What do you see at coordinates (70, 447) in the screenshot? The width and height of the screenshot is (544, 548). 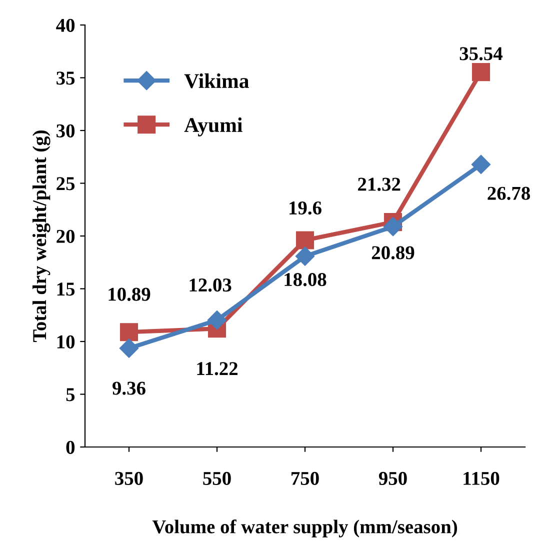 I see `y-tick-label: 0` at bounding box center [70, 447].